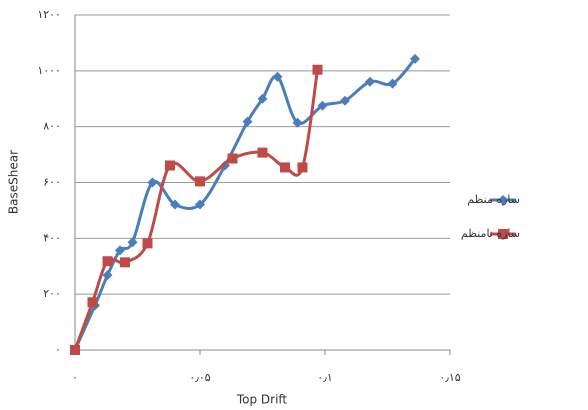 This screenshot has height=410, width=588. I want to click on x-tick-label: ۰٫۰۵, so click(199, 377).